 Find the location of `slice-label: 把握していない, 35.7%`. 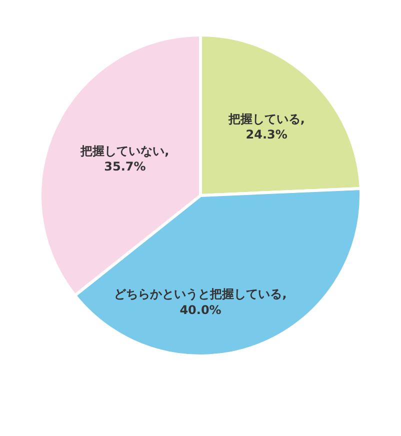

slice-label: 把握していない, 35.7% is located at coordinates (125, 159).